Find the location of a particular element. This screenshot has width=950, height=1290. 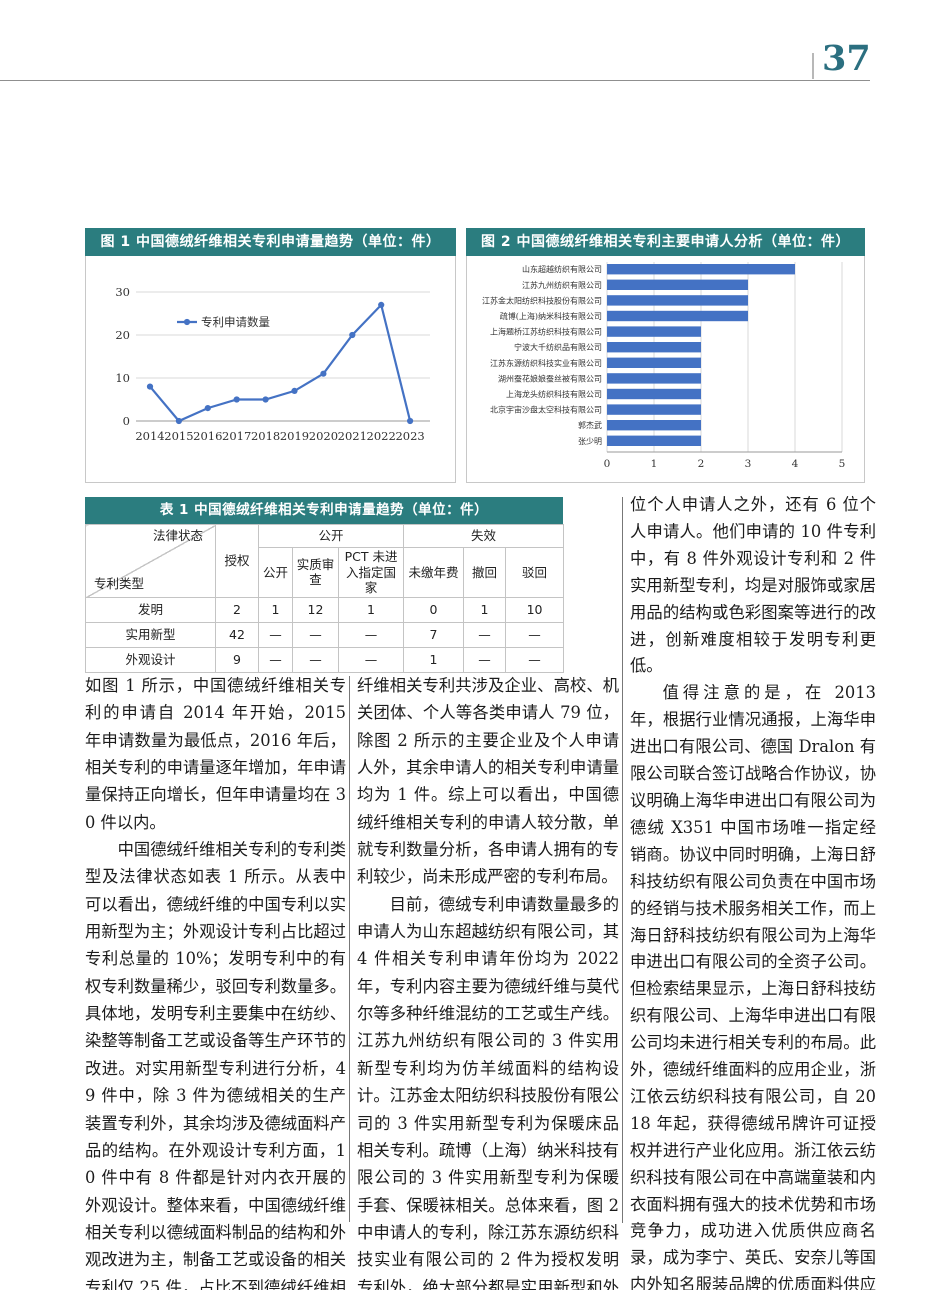

legend-marker-icon is located at coordinates (187, 322).